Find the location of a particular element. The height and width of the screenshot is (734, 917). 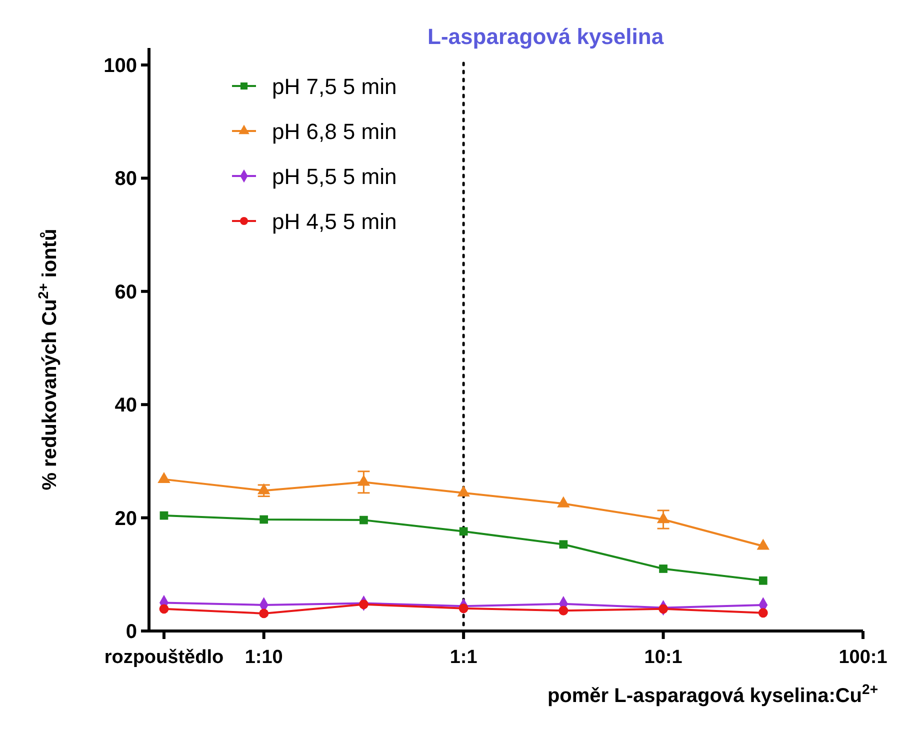

chart-title: L-asparagová kyselina is located at coordinates (546, 36).